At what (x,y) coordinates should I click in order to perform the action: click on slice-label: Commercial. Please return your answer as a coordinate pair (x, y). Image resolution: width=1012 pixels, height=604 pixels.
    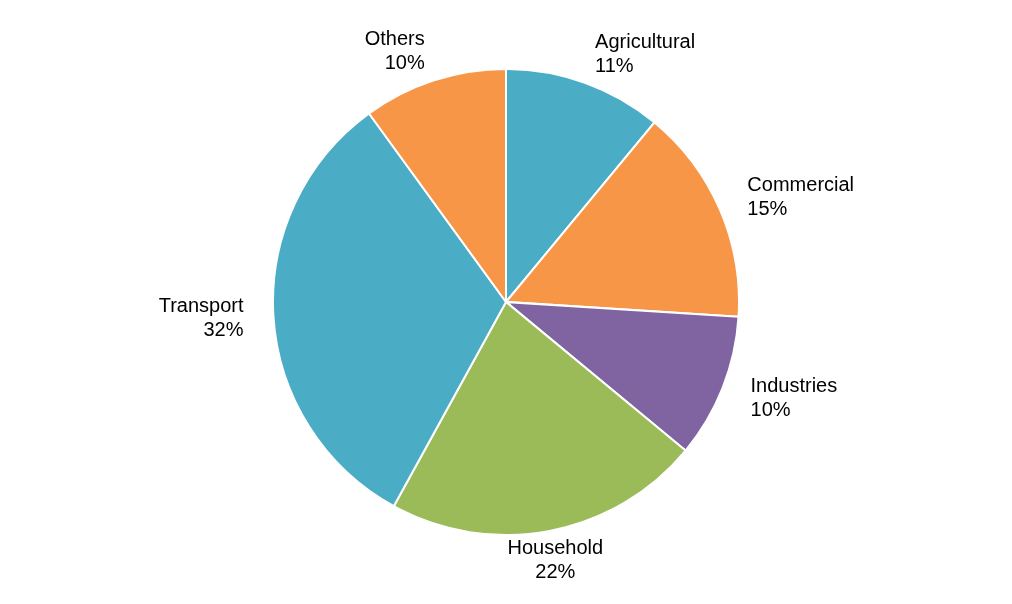
    Looking at the image, I should click on (801, 184).